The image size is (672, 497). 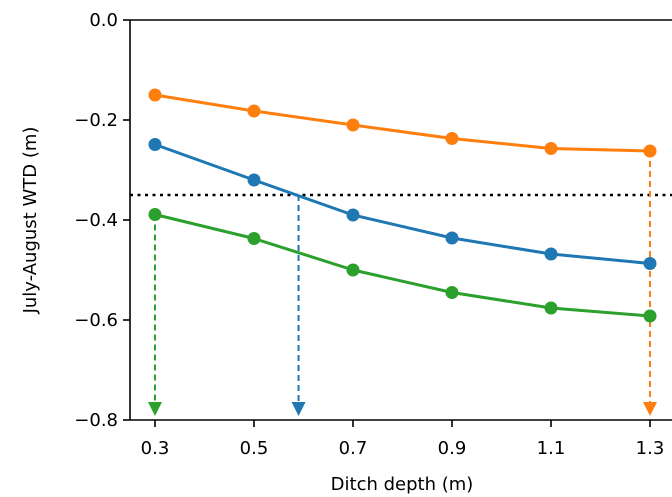 What do you see at coordinates (30, 221) in the screenshot?
I see `y-axis-label: July-August WTD (m)` at bounding box center [30, 221].